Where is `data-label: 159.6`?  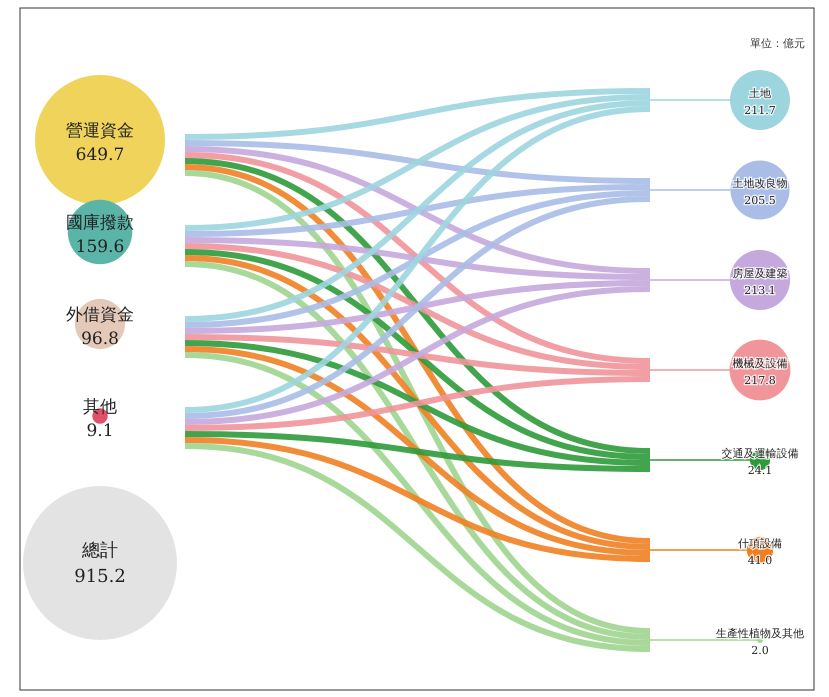 data-label: 159.6 is located at coordinates (100, 247).